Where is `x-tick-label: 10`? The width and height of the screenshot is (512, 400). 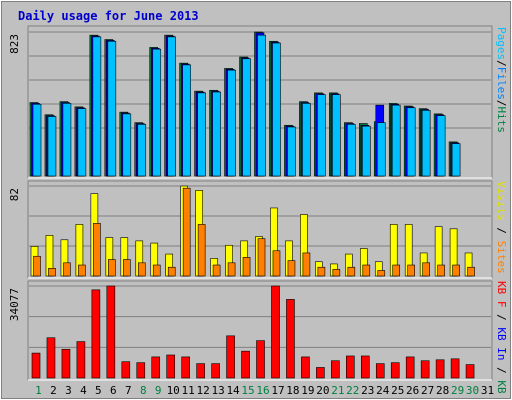 x-tick-label: 10 is located at coordinates (173, 390).